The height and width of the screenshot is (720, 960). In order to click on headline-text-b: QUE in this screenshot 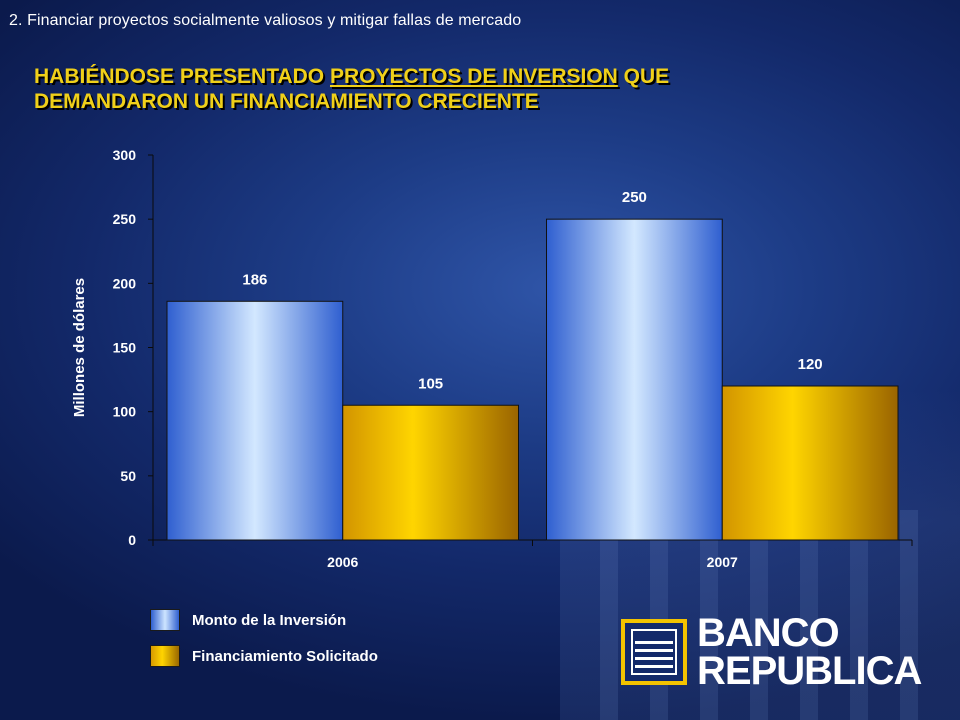, I will do `click(643, 76)`.